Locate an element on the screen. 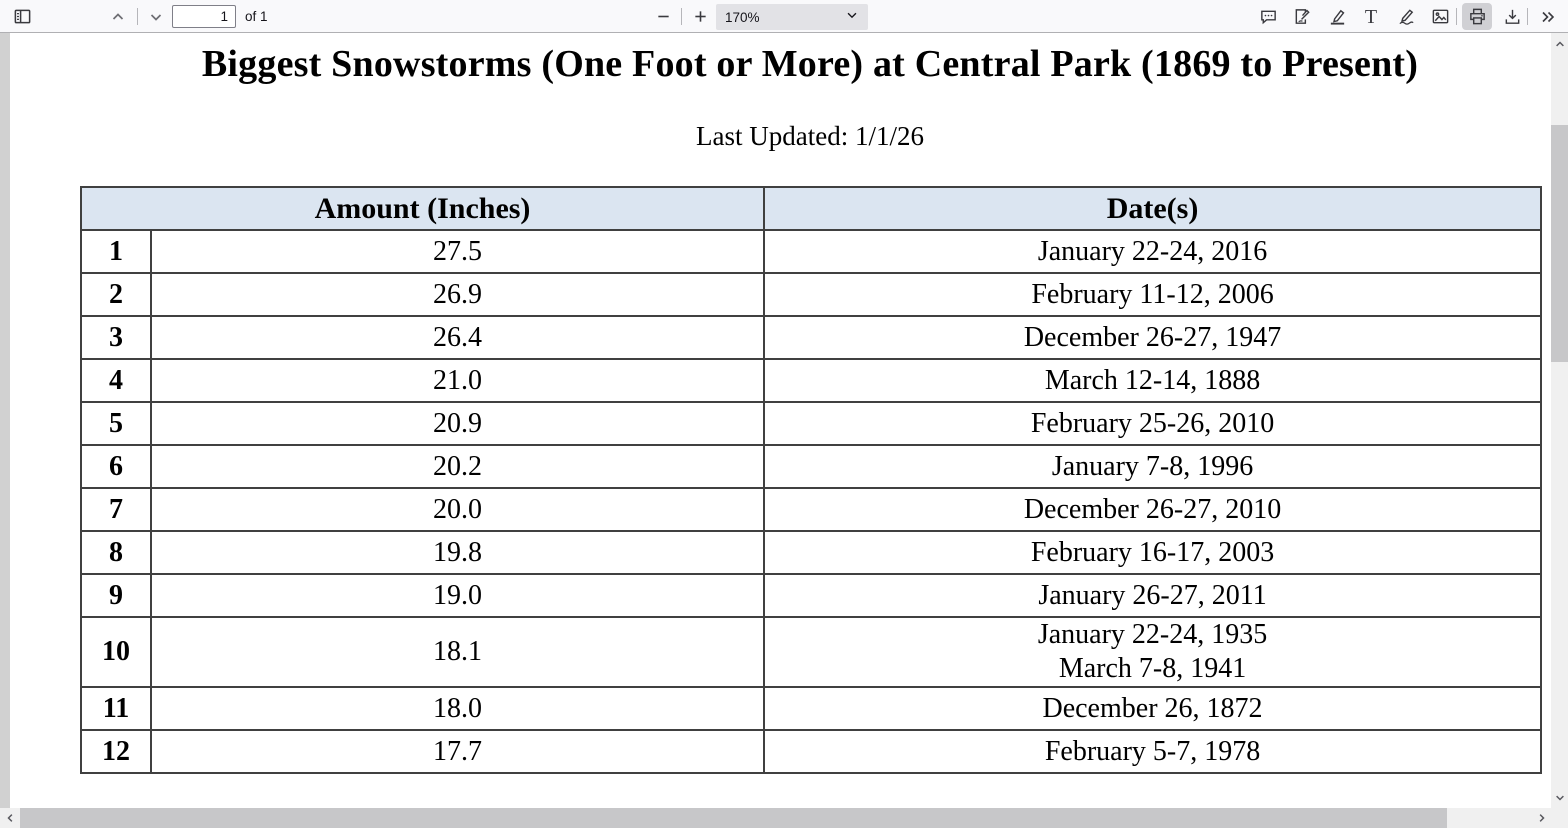 The height and width of the screenshot is (828, 1568). previous-page-button is located at coordinates (118, 16).